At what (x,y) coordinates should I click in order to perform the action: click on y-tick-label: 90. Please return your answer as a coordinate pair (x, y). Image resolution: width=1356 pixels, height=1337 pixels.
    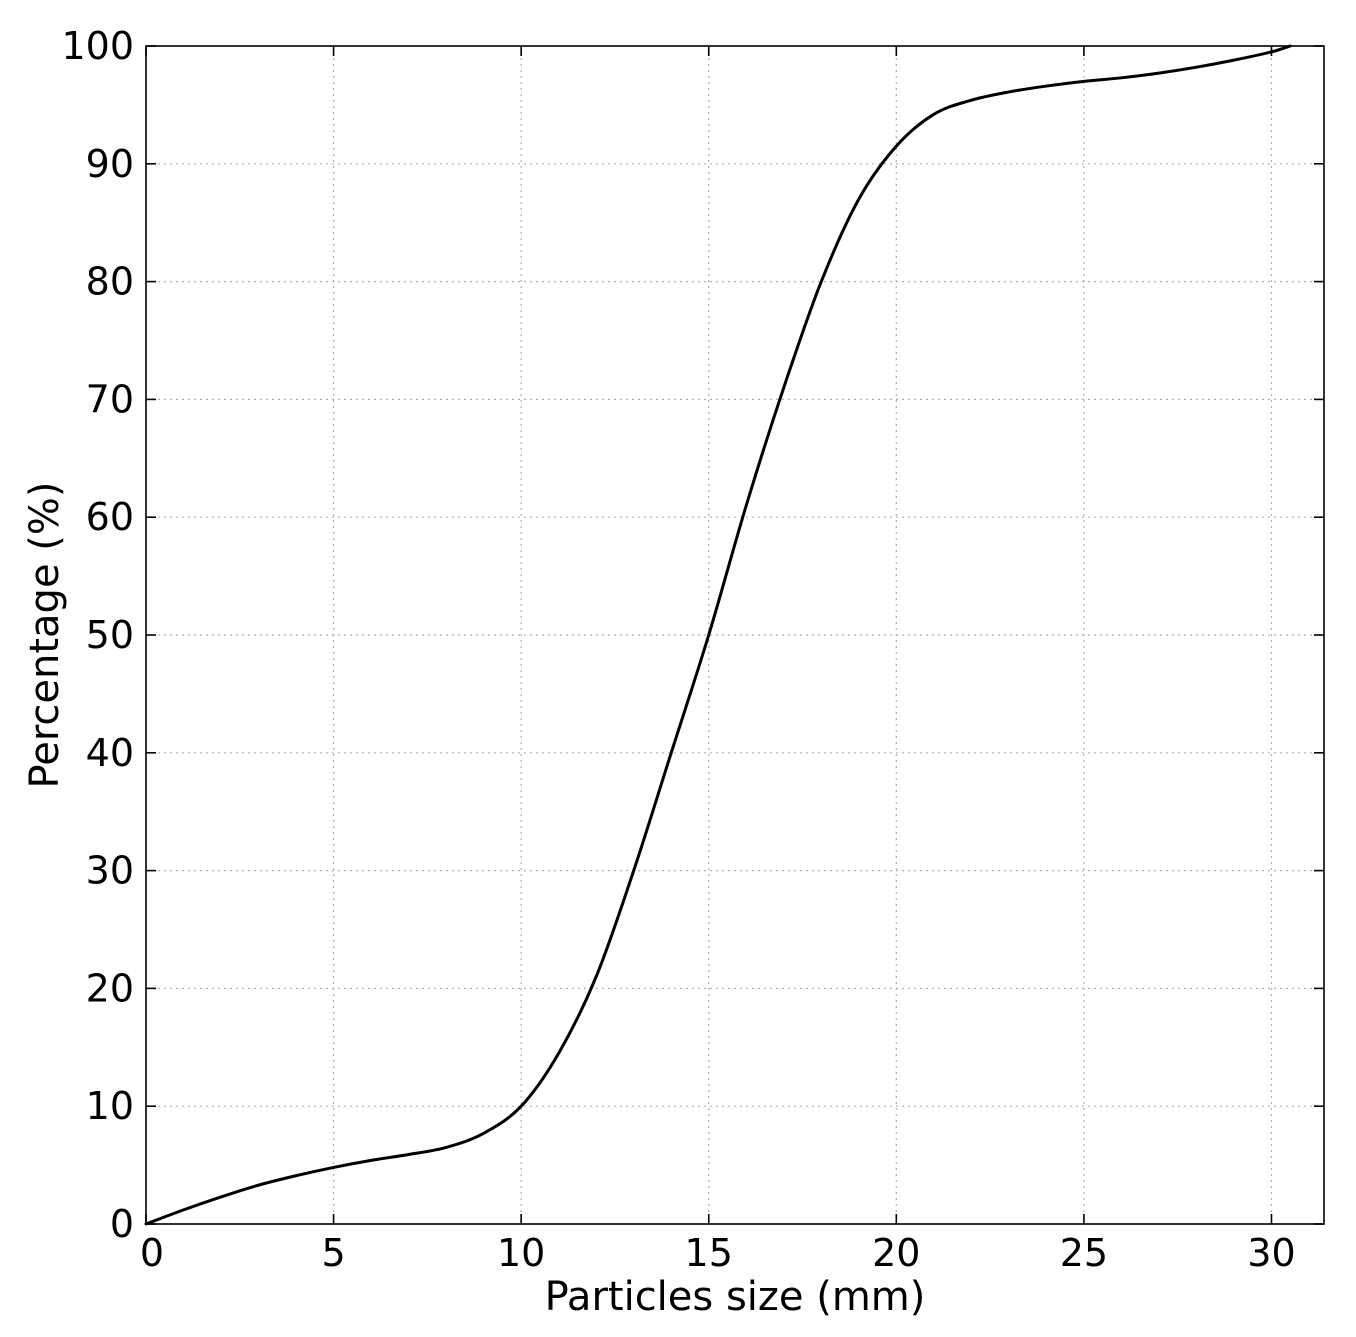
    Looking at the image, I should click on (110, 164).